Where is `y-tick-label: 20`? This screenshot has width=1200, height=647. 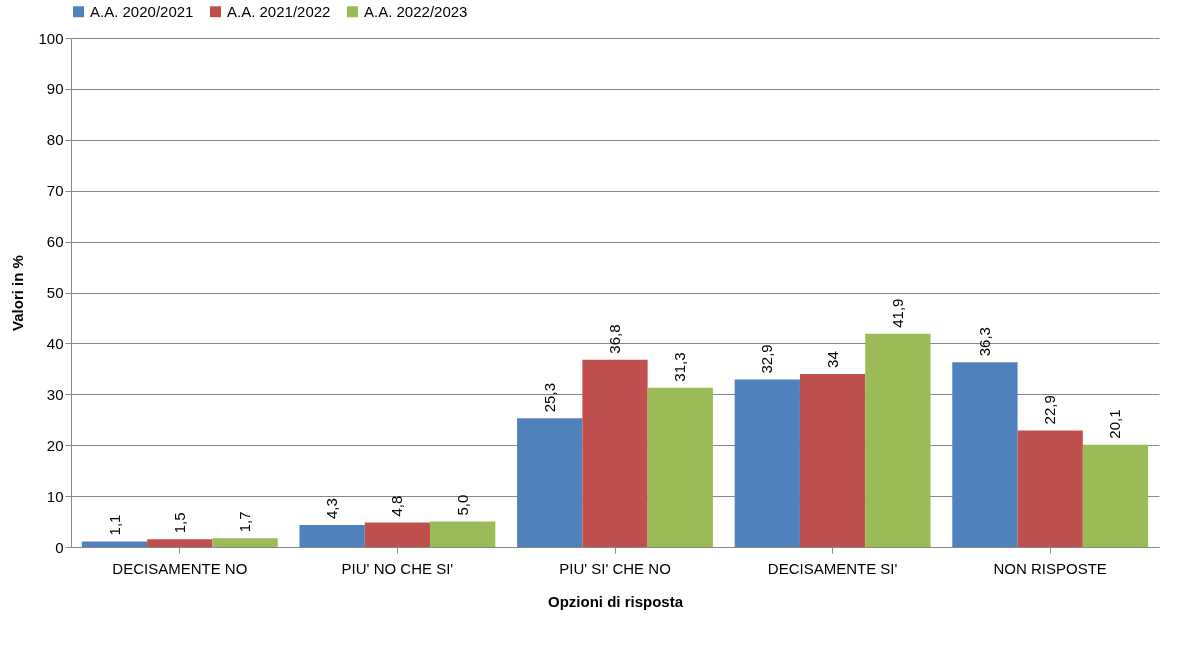
y-tick-label: 20 is located at coordinates (55, 445).